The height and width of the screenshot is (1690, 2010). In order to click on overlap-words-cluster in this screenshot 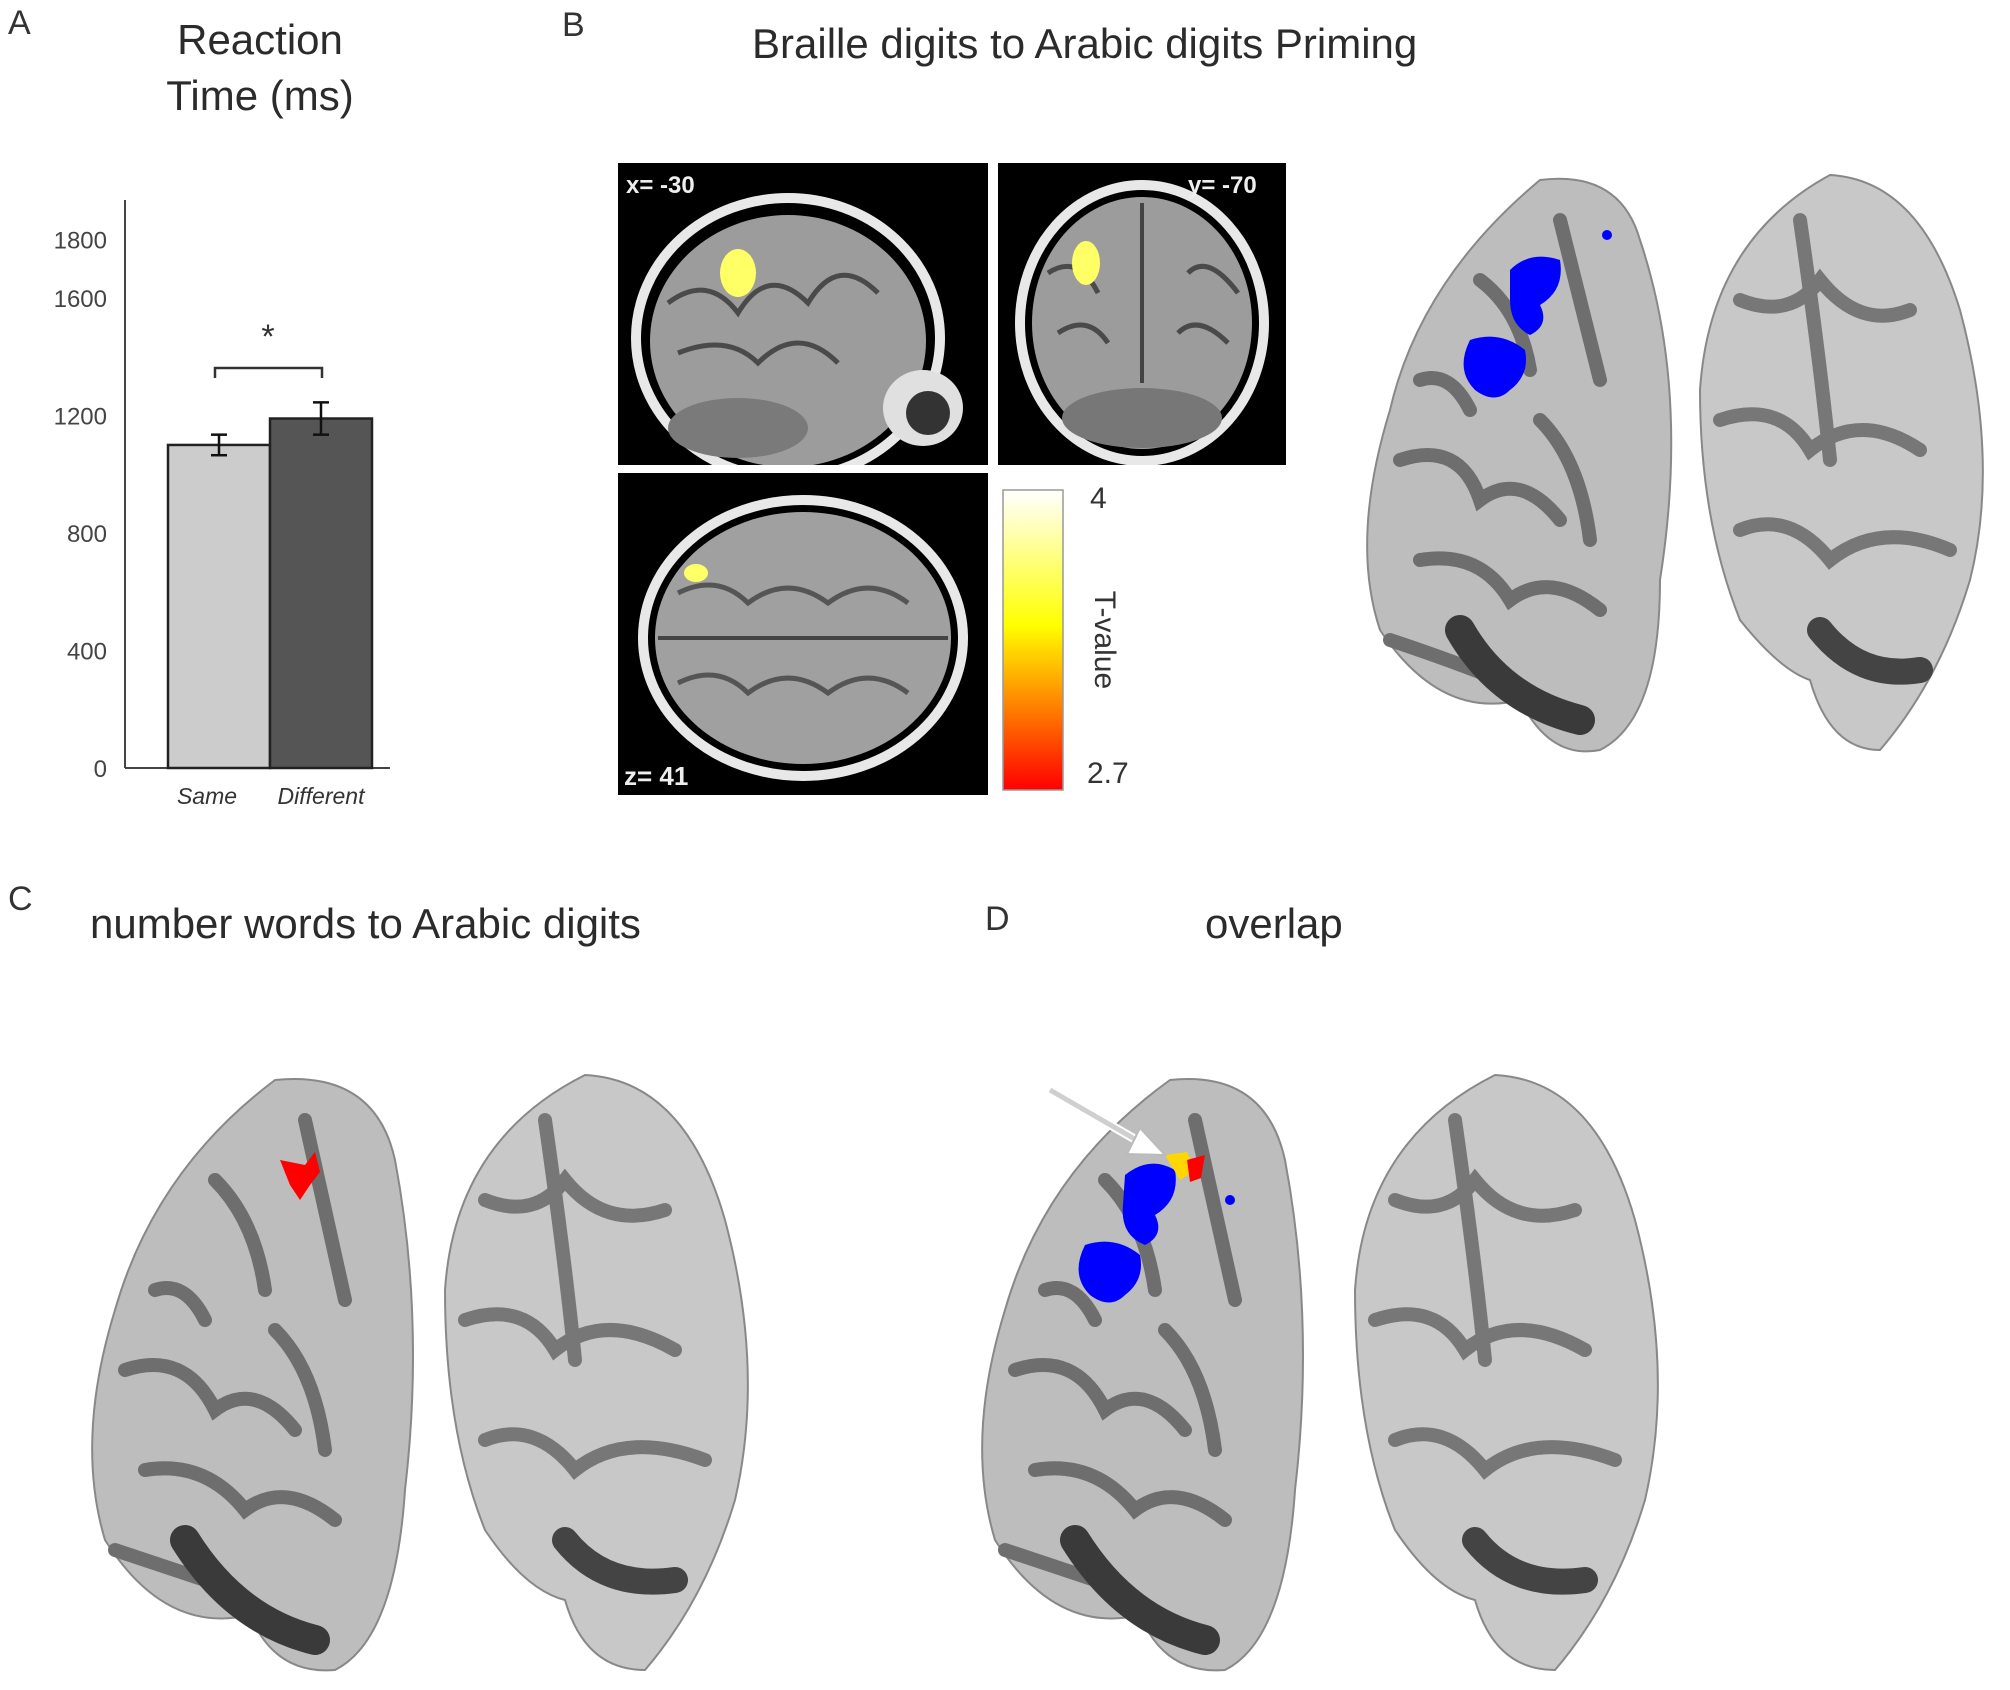, I will do `click(1196, 1168)`.